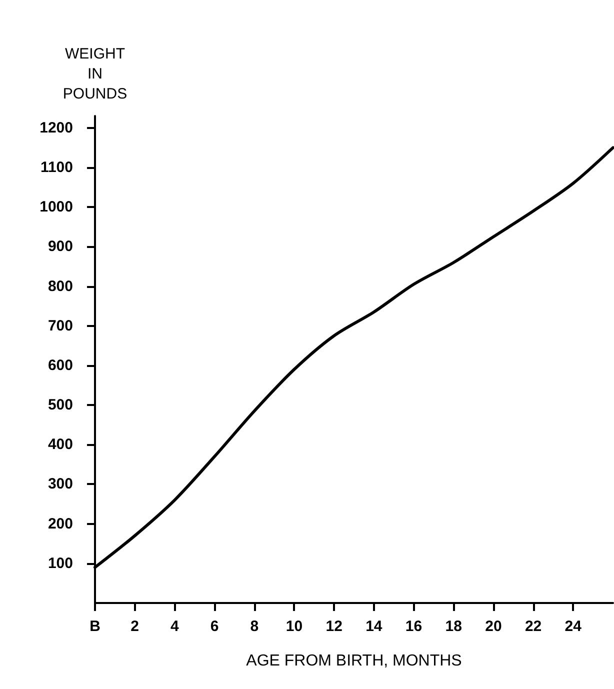 This screenshot has height=689, width=614. I want to click on x-tick-label: 10, so click(294, 626).